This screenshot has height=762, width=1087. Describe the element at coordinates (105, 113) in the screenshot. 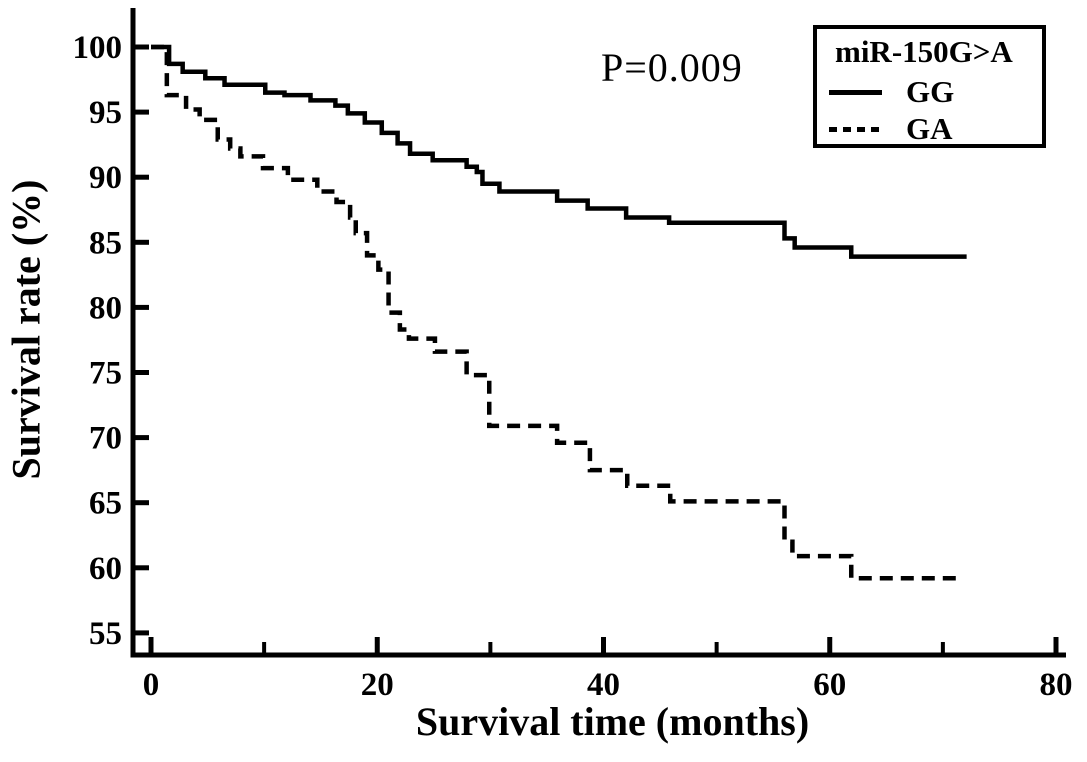

I see `y-tick-label: 95` at that location.